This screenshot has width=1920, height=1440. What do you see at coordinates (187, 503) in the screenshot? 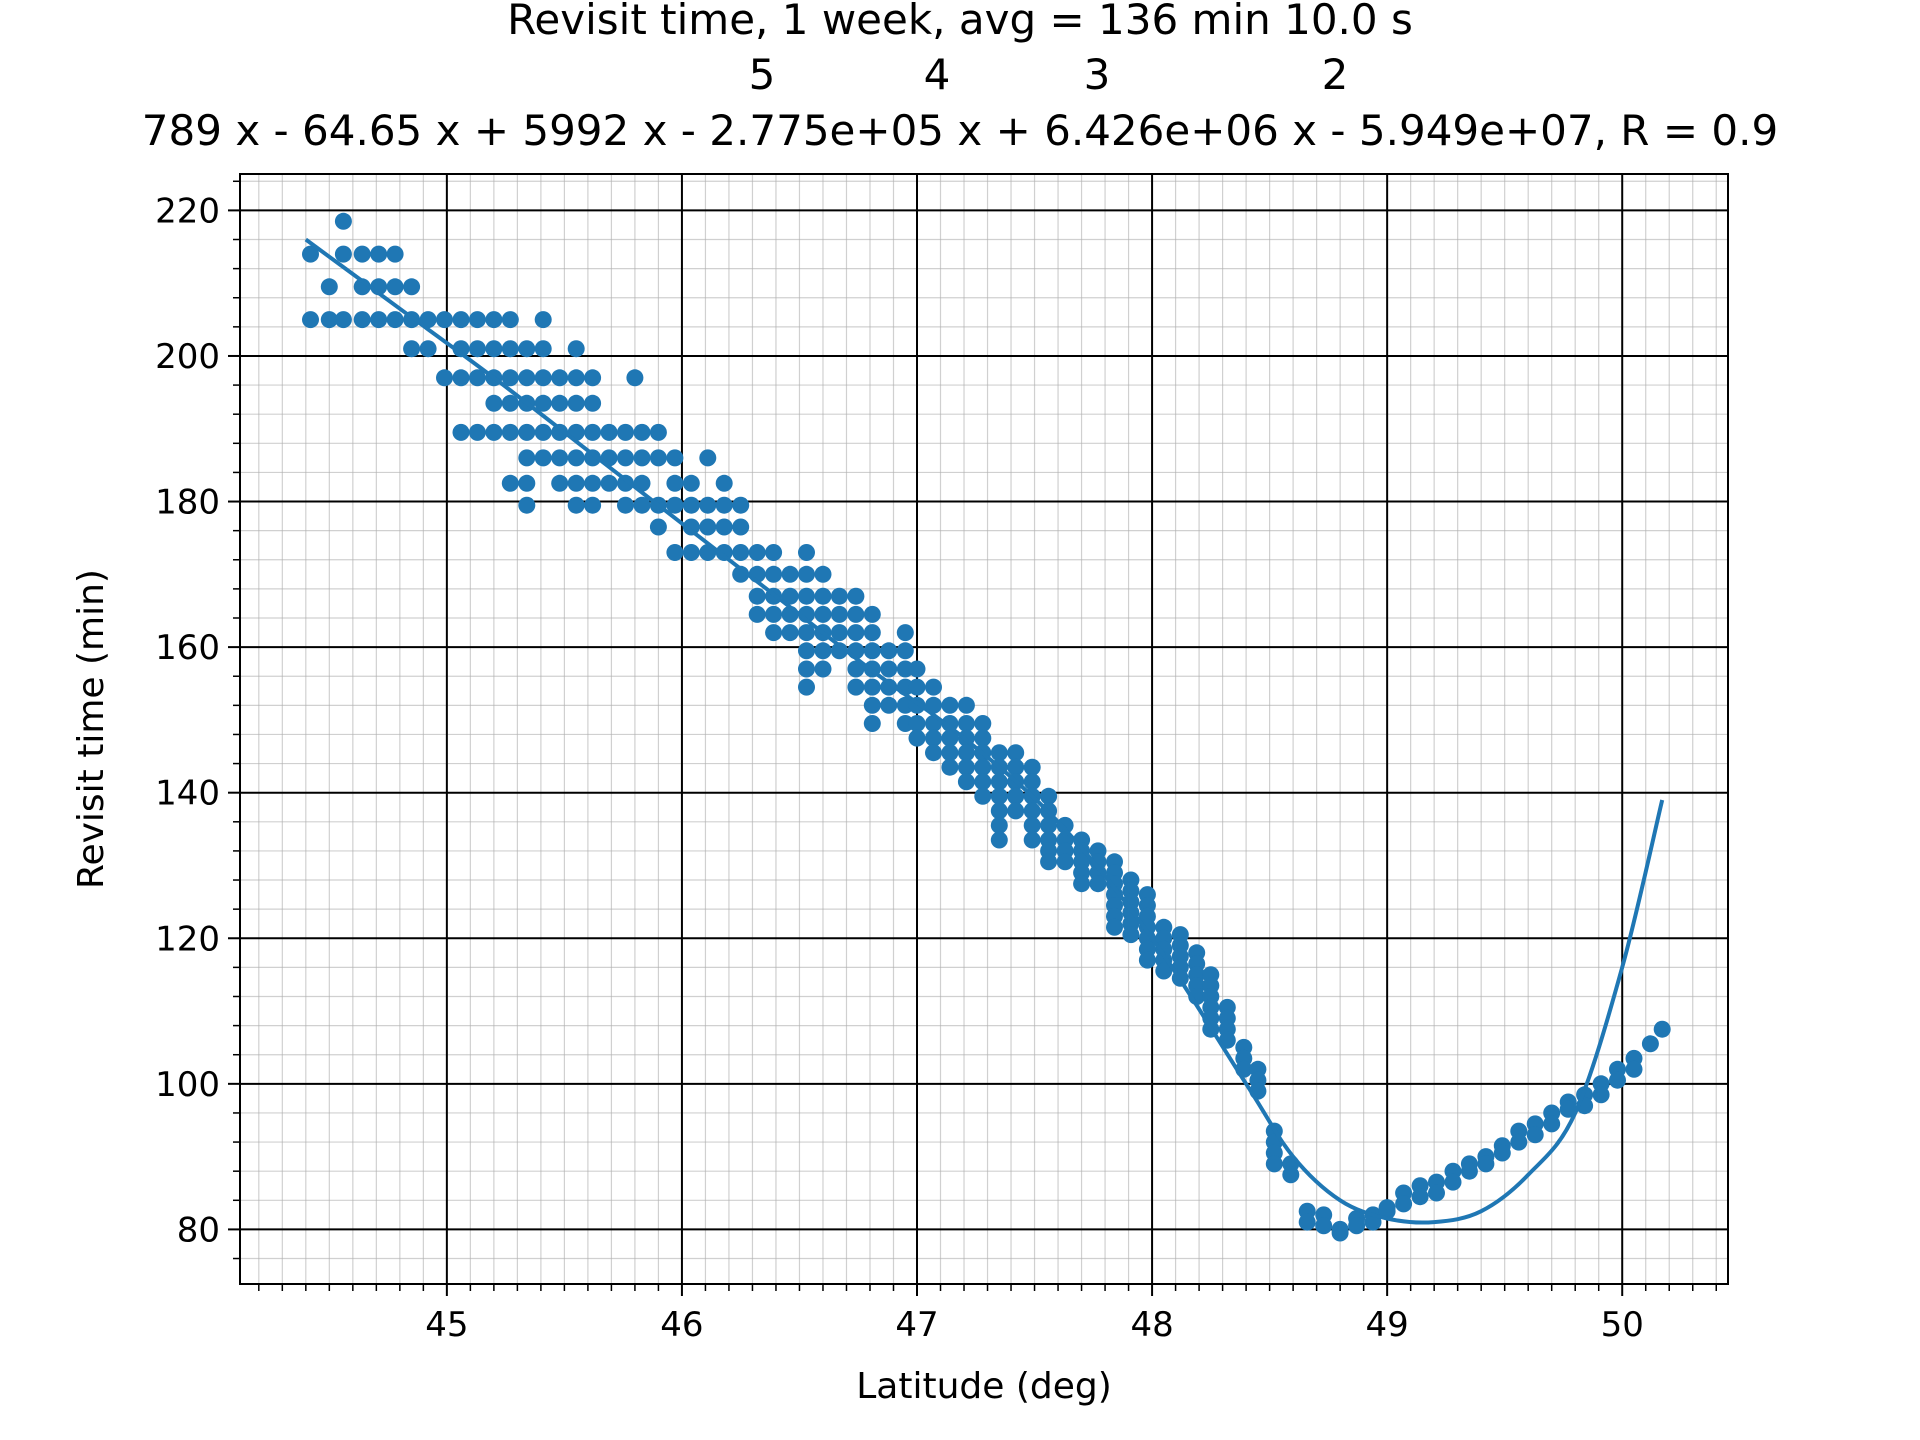
I see `y-tick-label: 180` at bounding box center [187, 503].